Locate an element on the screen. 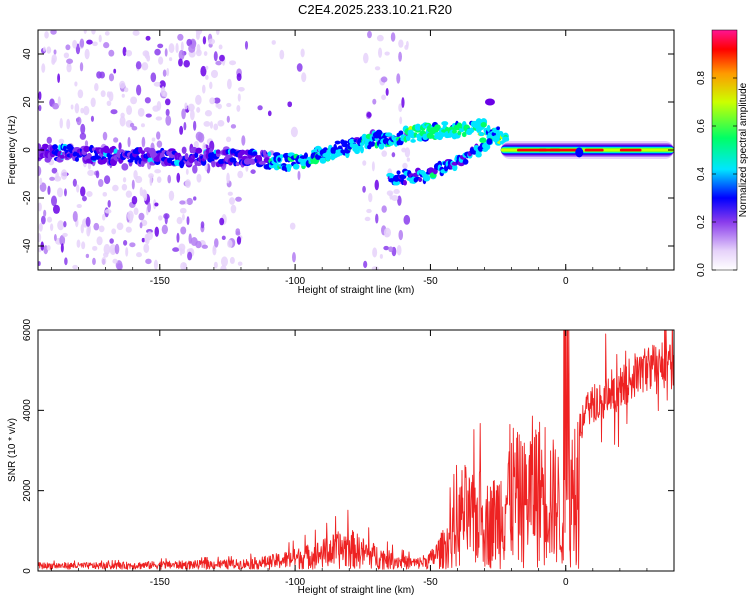  spectrogram-xtick-label: -150 is located at coordinates (160, 281).